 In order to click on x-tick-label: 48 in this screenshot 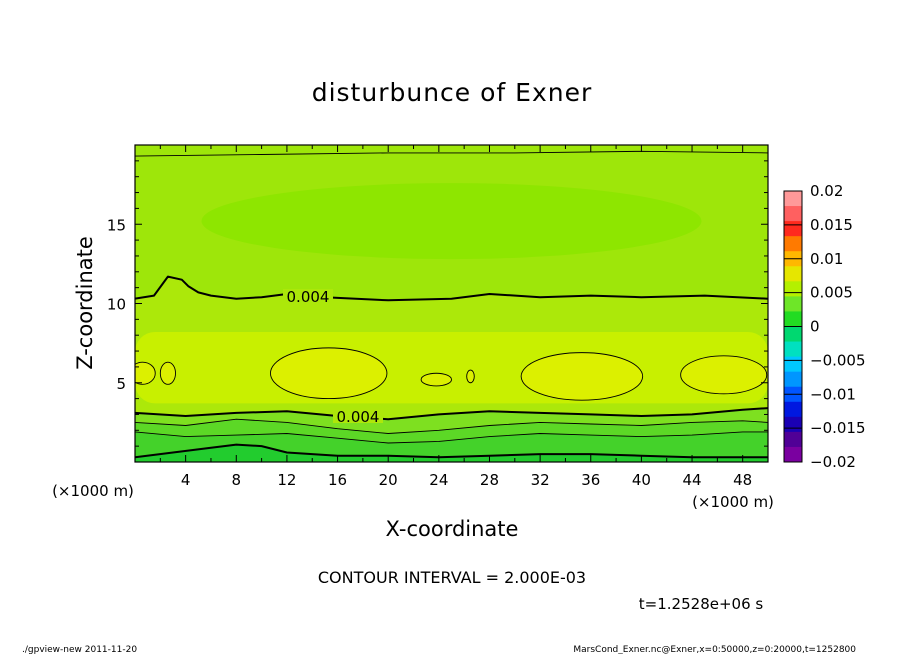, I will do `click(742, 480)`.